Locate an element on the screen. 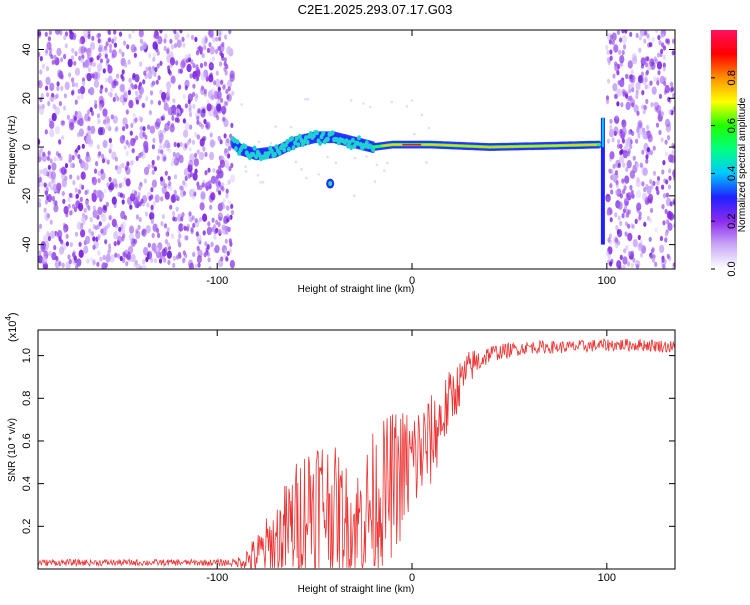 This screenshot has height=605, width=750. faint-dot is located at coordinates (407, 106).